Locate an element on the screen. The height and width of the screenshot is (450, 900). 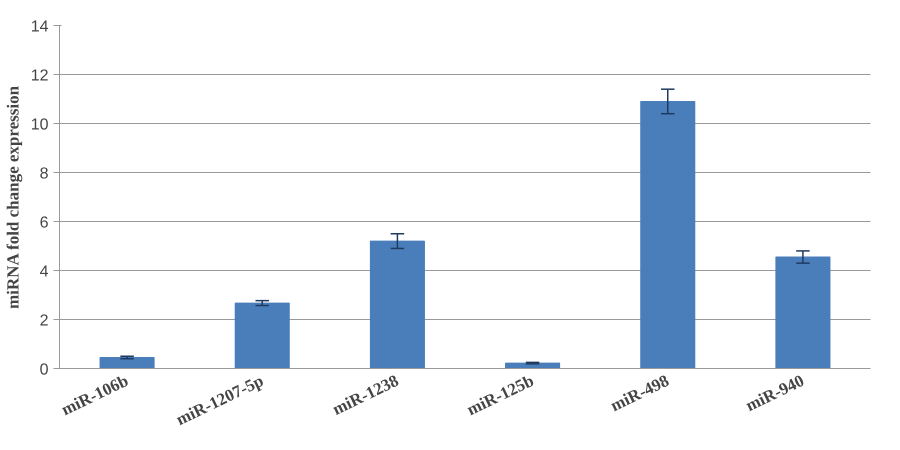
y-tick-label: 2 is located at coordinates (44, 321).